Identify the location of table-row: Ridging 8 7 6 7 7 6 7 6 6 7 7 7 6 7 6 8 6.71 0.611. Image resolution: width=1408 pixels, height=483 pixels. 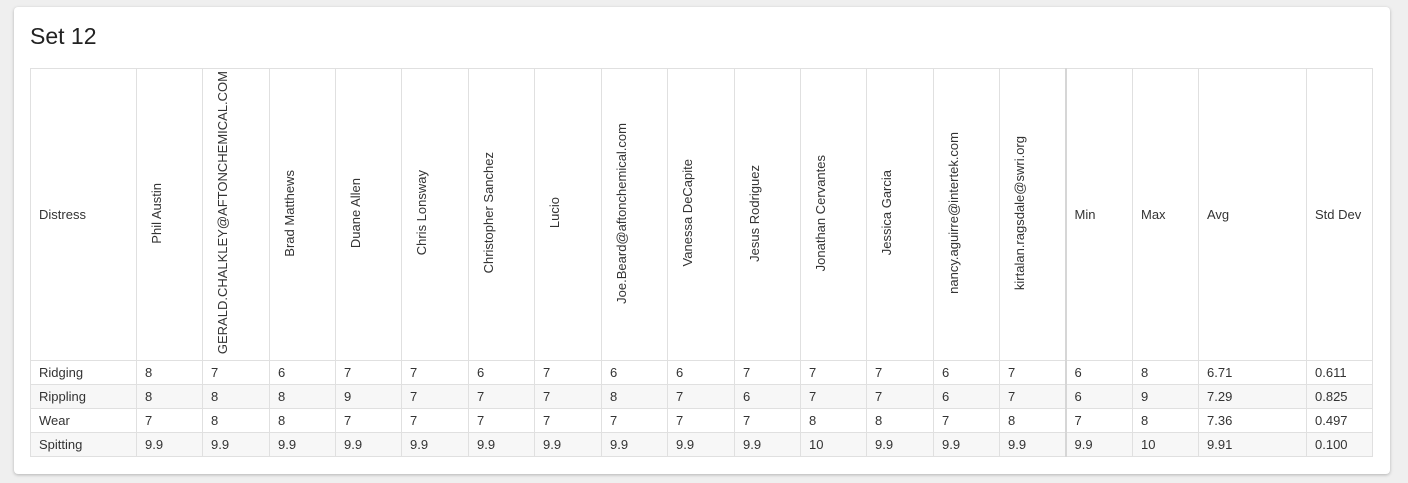
(701, 372).